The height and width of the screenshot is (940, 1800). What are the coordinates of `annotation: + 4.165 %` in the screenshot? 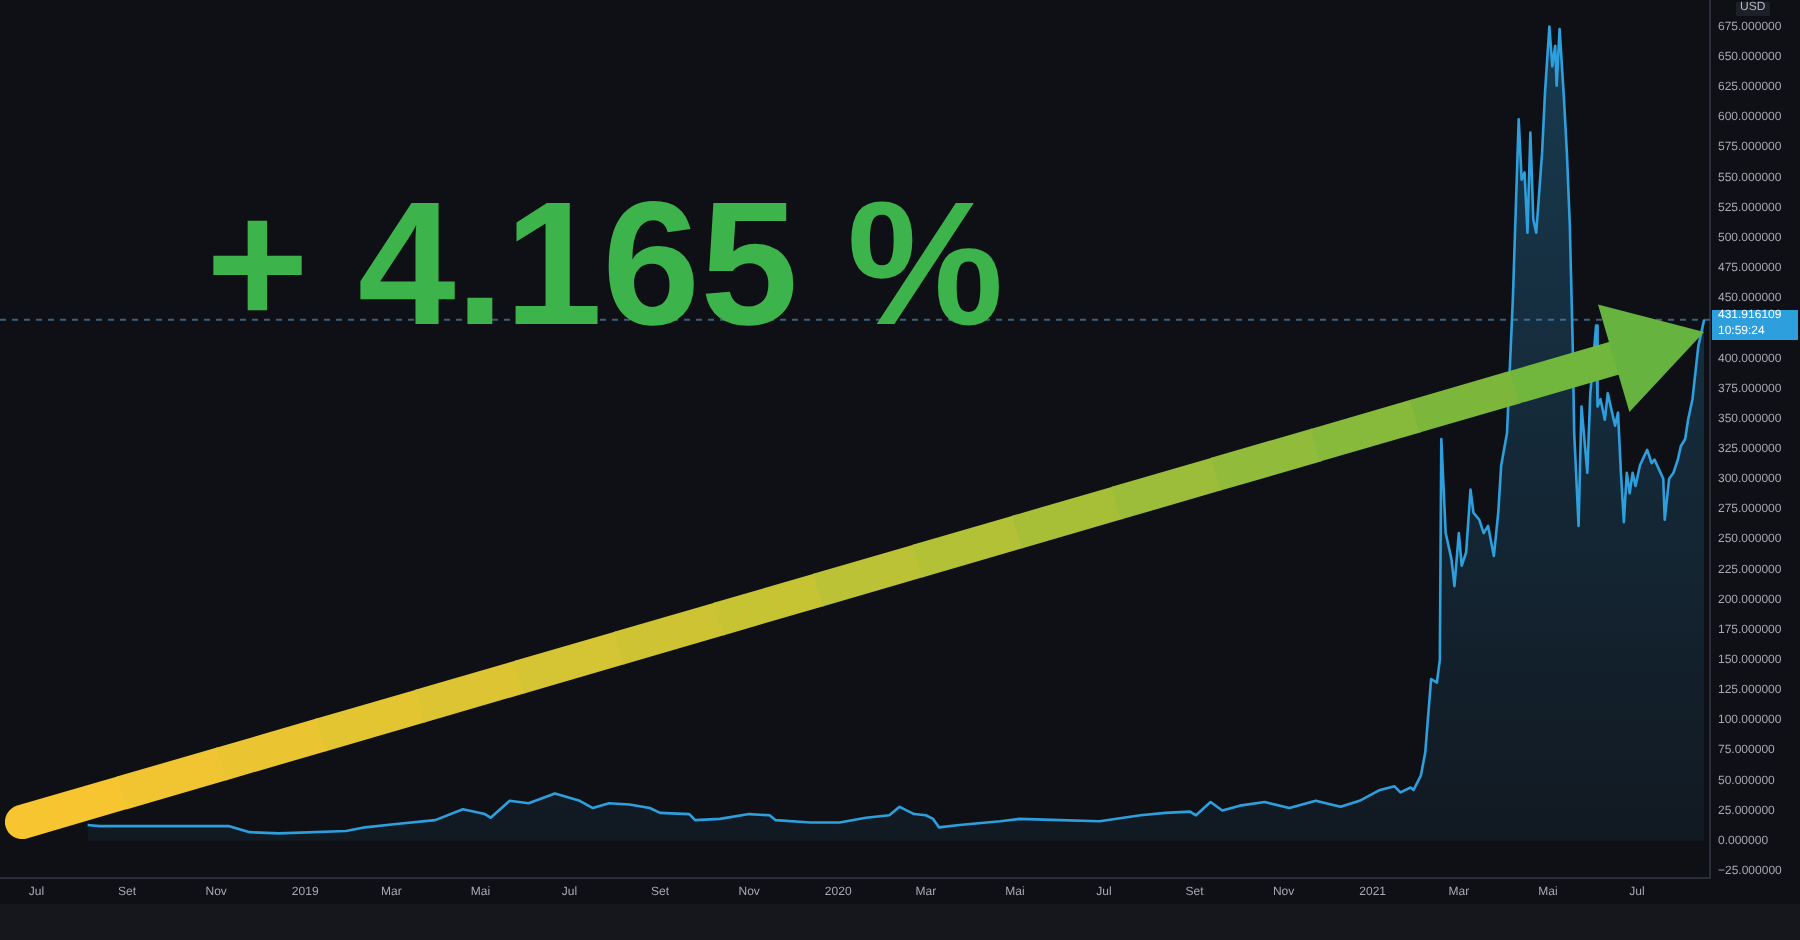 It's located at (605, 263).